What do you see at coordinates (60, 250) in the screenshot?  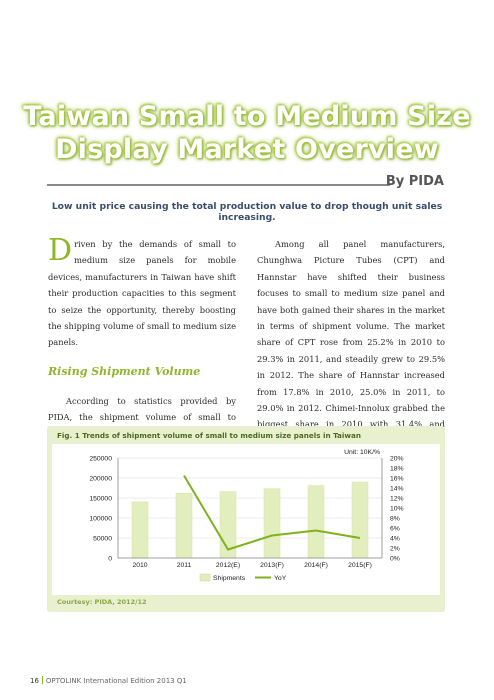 I see `drop-cap: D` at bounding box center [60, 250].